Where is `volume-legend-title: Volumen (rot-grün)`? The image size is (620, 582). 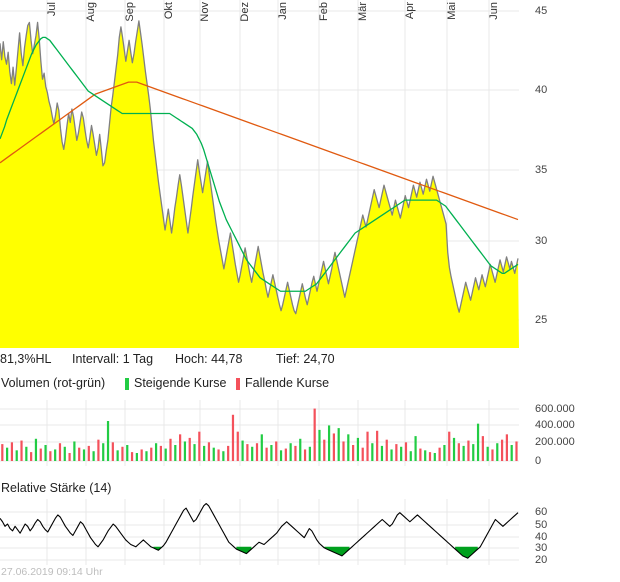 volume-legend-title: Volumen (rot-grün) is located at coordinates (53, 383).